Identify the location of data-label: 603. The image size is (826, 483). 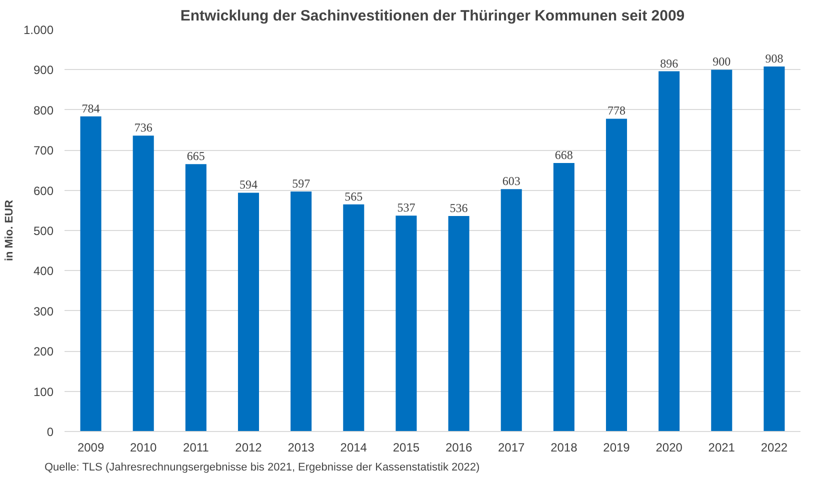
(511, 181).